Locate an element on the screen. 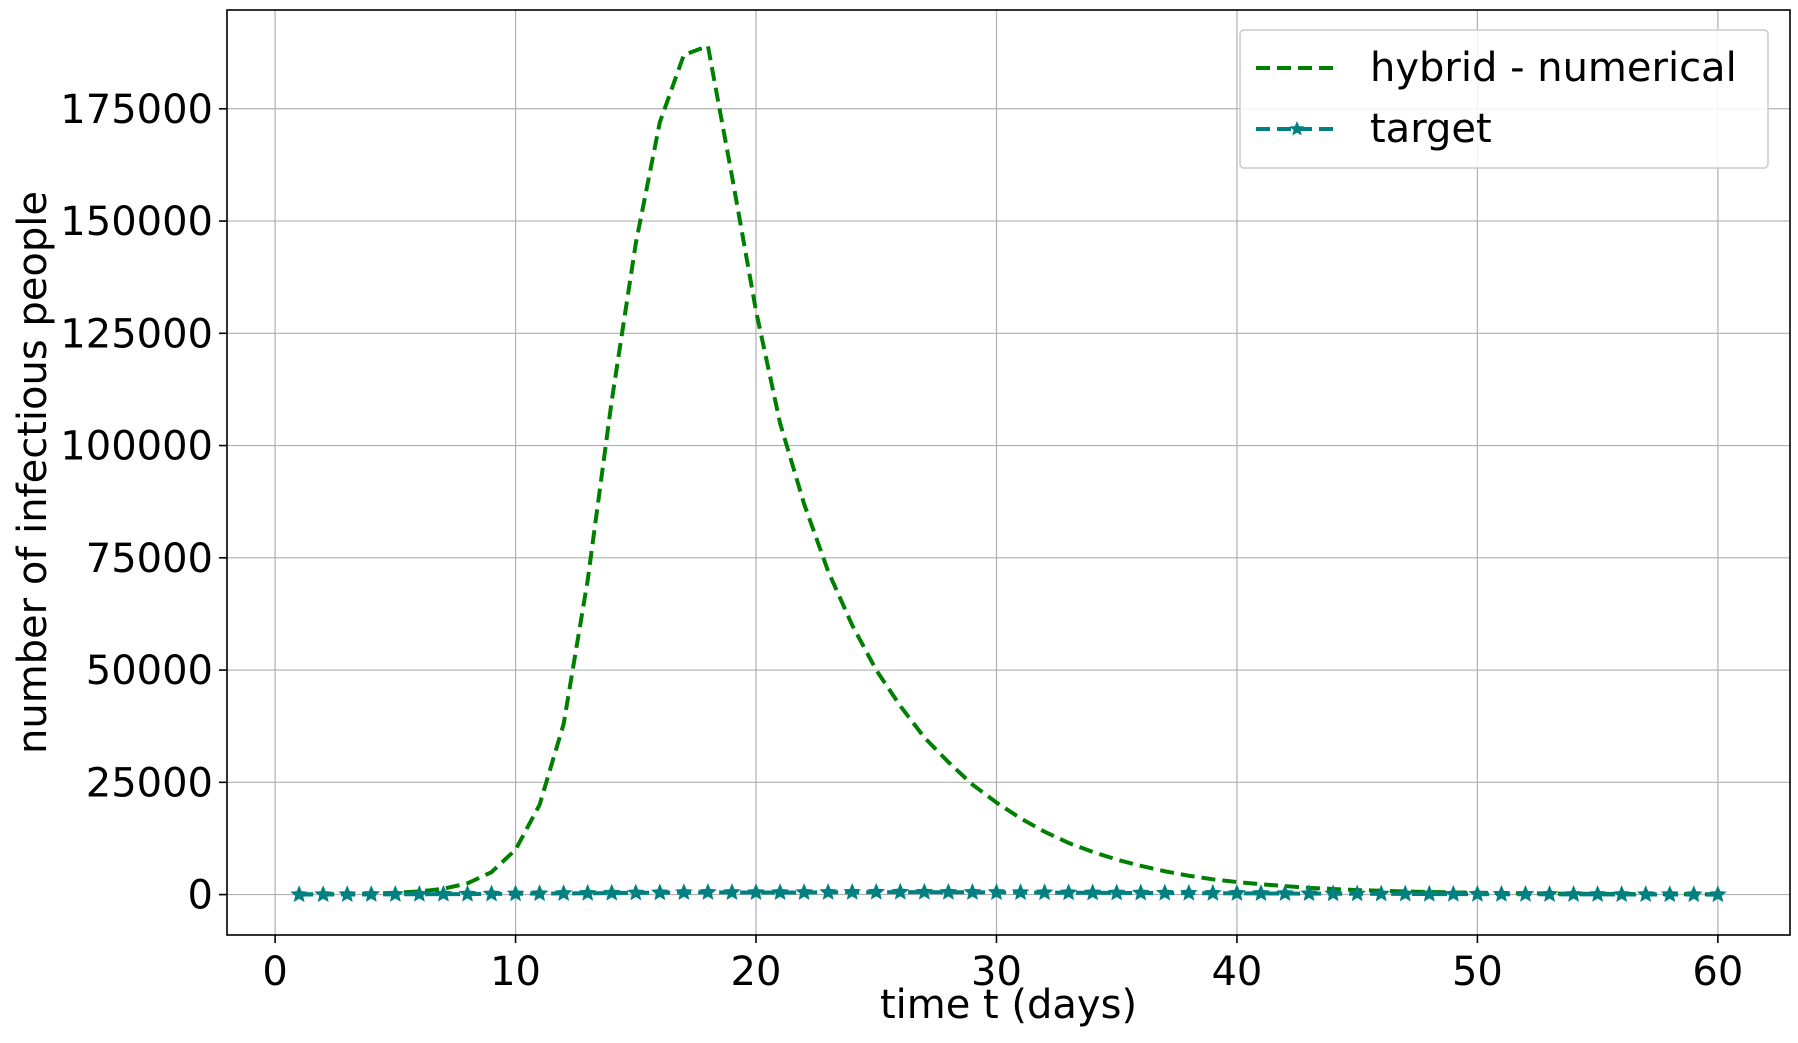 The width and height of the screenshot is (1798, 1043). legend-label-hybrid: hybrid - numerical is located at coordinates (1553, 68).